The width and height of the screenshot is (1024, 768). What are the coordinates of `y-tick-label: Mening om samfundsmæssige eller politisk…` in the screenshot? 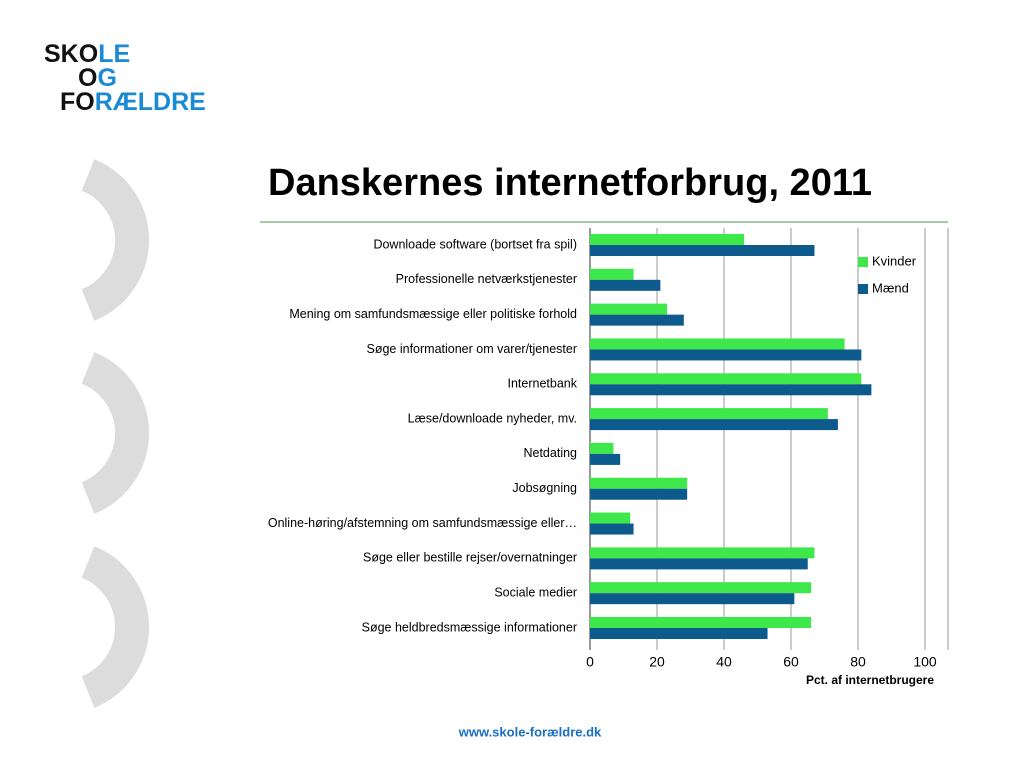 It's located at (433, 314).